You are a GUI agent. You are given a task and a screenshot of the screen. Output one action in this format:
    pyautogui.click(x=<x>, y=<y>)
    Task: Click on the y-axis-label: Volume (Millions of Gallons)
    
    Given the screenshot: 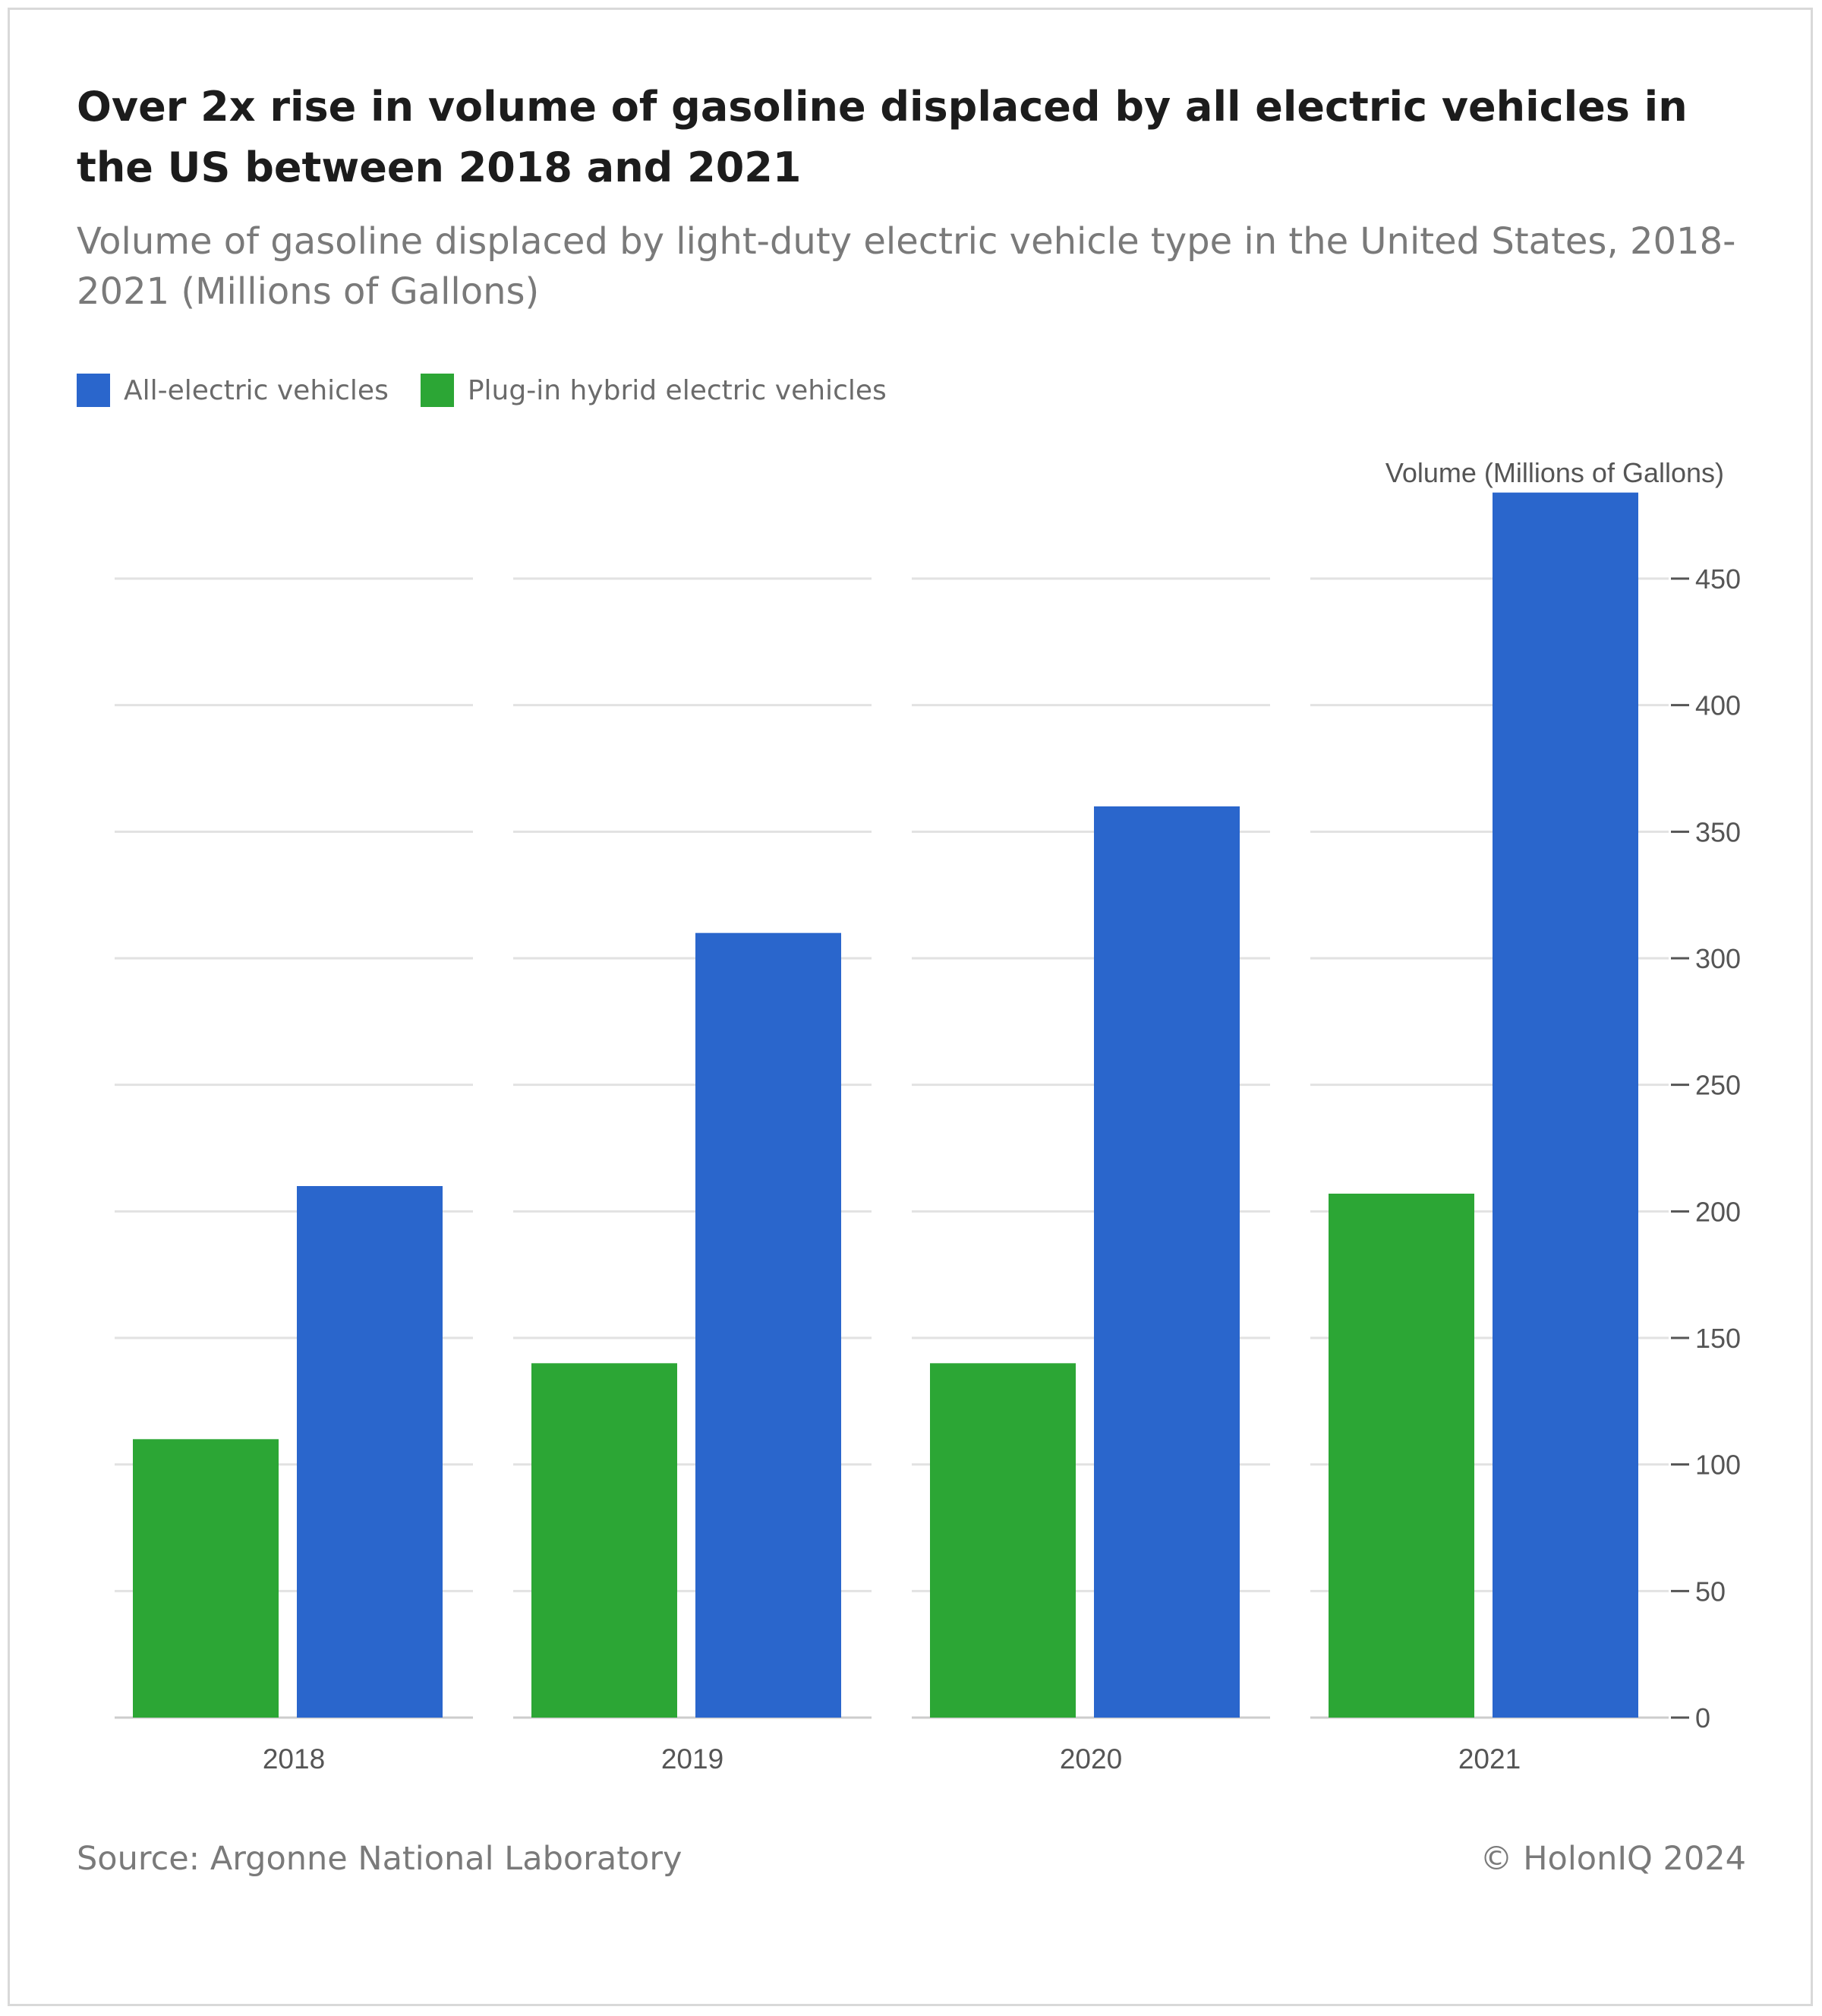 What is the action you would take?
    pyautogui.click(x=1554, y=472)
    